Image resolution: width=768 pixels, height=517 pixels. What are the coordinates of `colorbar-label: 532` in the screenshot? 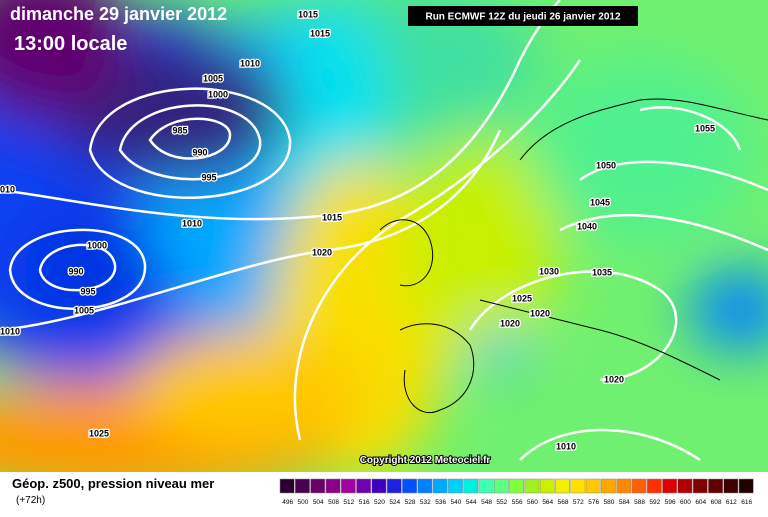 It's located at (425, 502).